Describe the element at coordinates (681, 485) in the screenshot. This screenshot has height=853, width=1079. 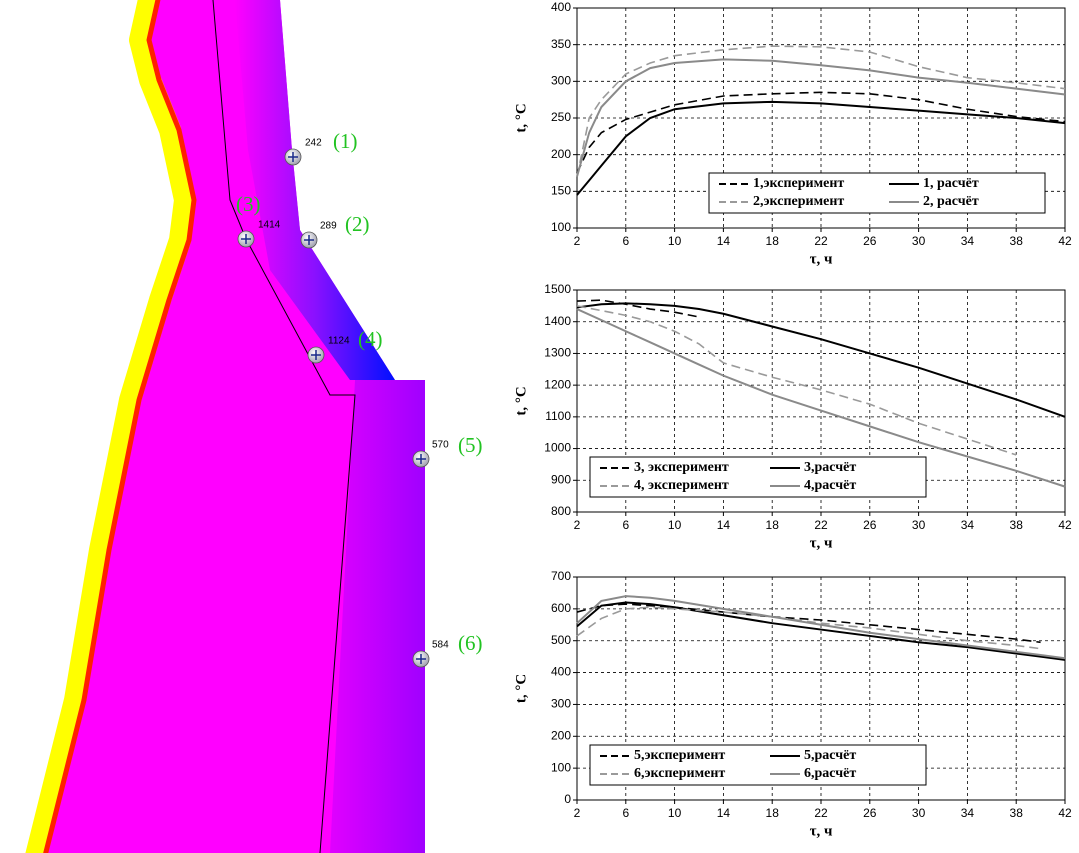
I see `legend-label: 4, эксперимент` at that location.